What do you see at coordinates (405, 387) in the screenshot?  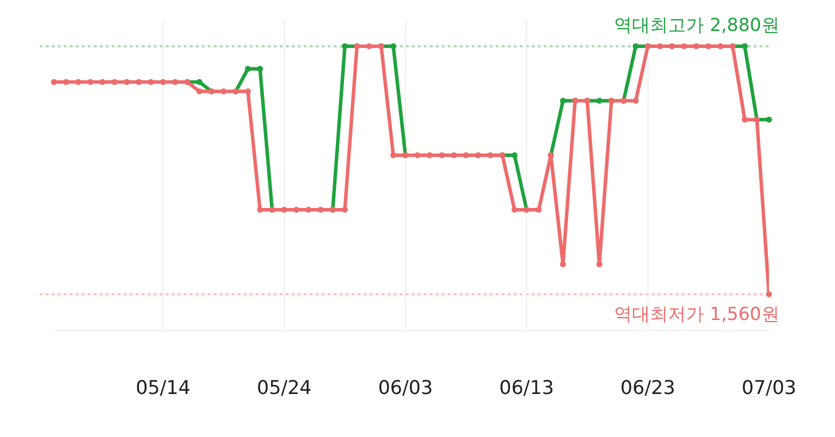 I see `x-tick-label: 06/03` at bounding box center [405, 387].